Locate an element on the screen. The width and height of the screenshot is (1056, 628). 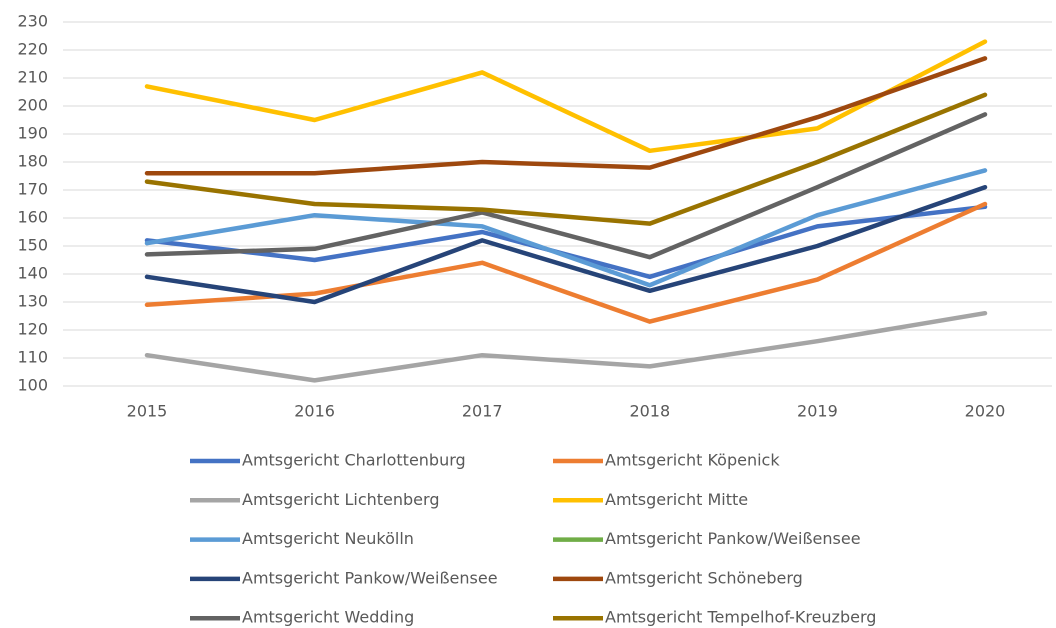
y-tick-label: 130 is located at coordinates (32, 301).